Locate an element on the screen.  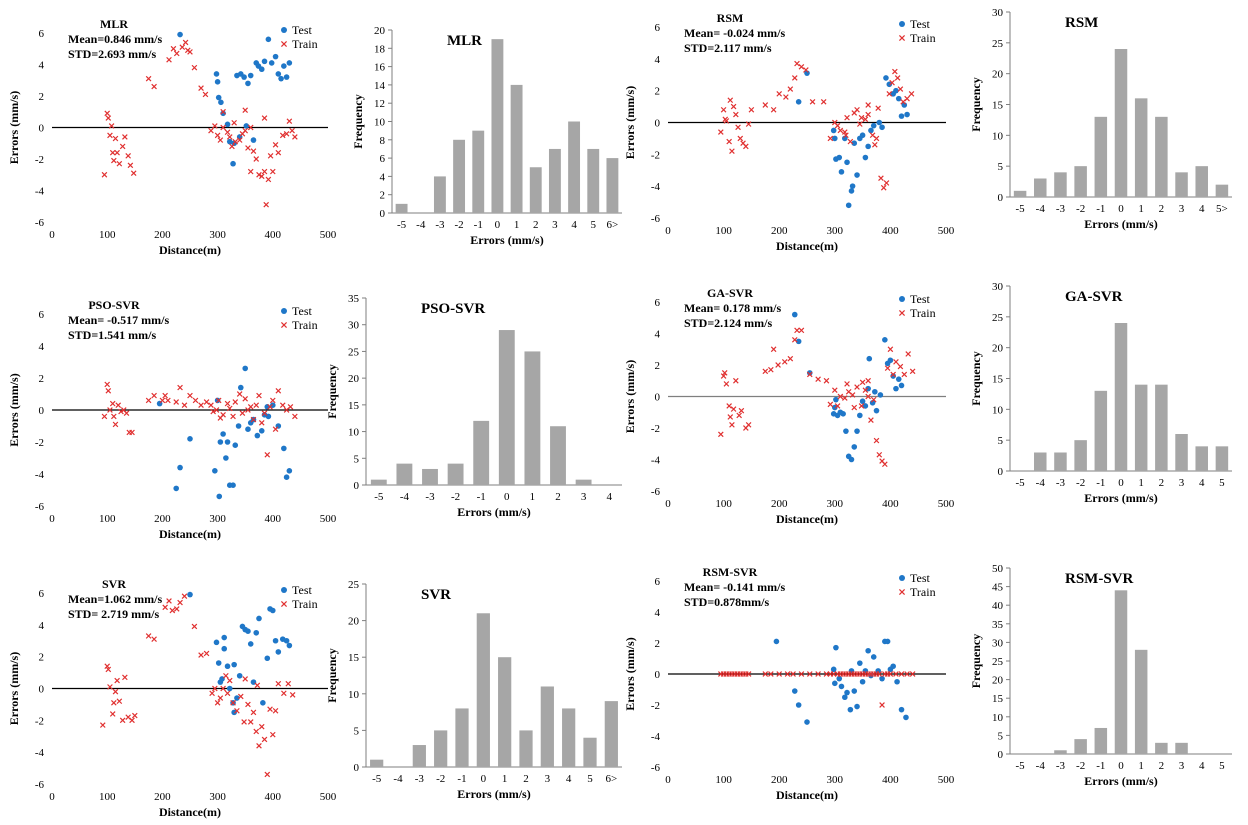
x-axis-label: Distance(m) is located at coordinates (807, 519).